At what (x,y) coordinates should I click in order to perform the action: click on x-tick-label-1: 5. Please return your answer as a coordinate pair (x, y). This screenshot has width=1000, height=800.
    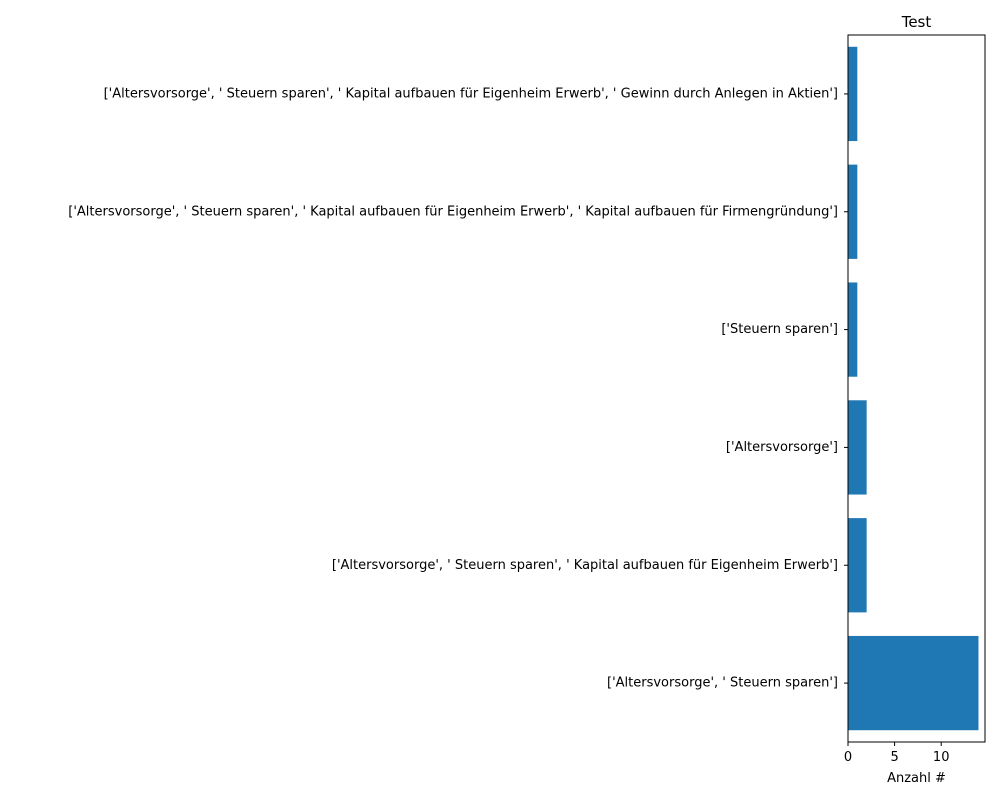
    Looking at the image, I should click on (894, 757).